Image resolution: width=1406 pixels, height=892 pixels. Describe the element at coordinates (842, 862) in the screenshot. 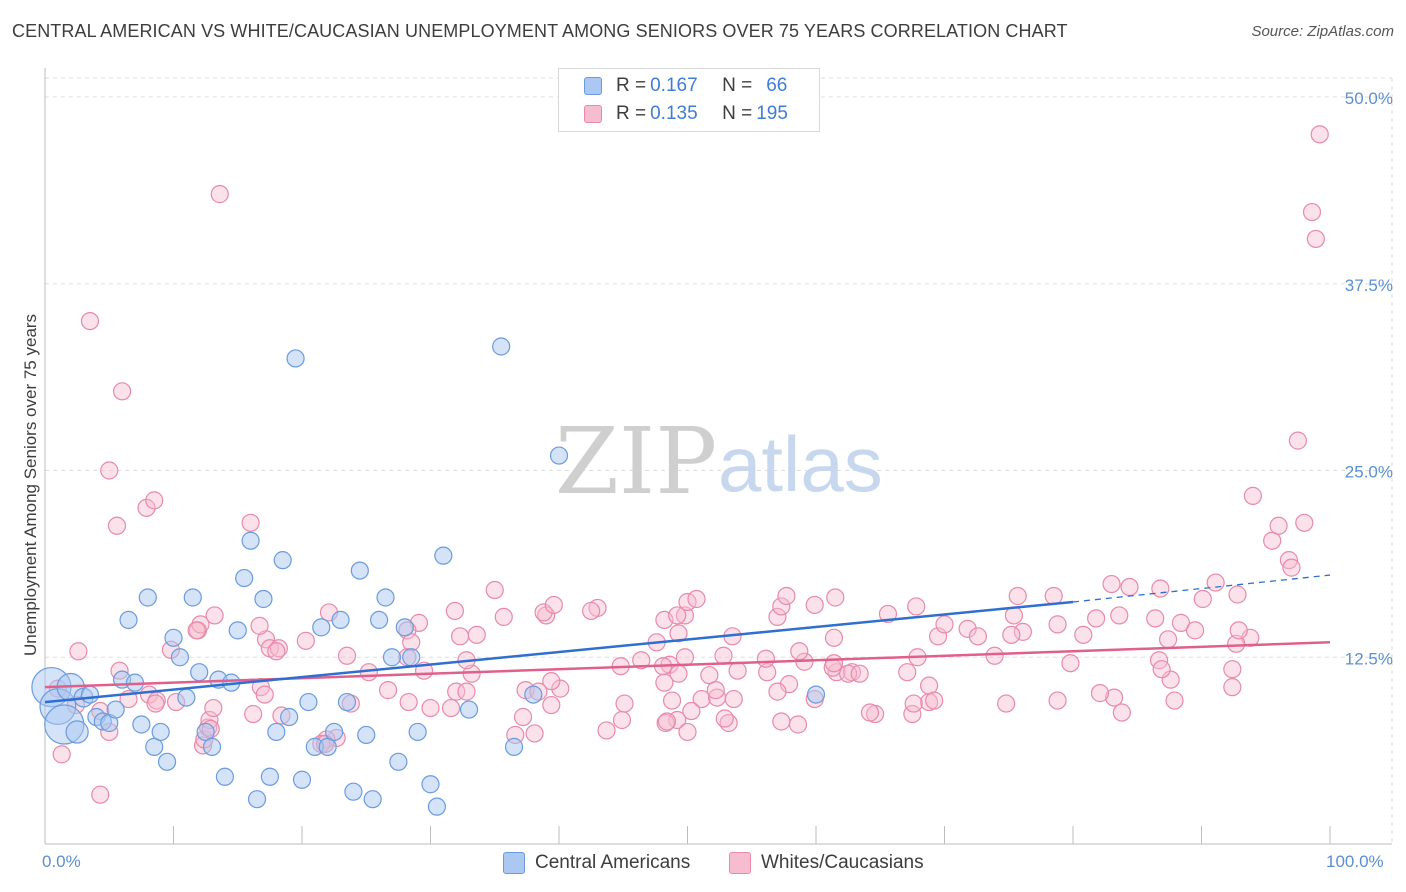

I see `legend-label: Whites/Caucasians` at that location.